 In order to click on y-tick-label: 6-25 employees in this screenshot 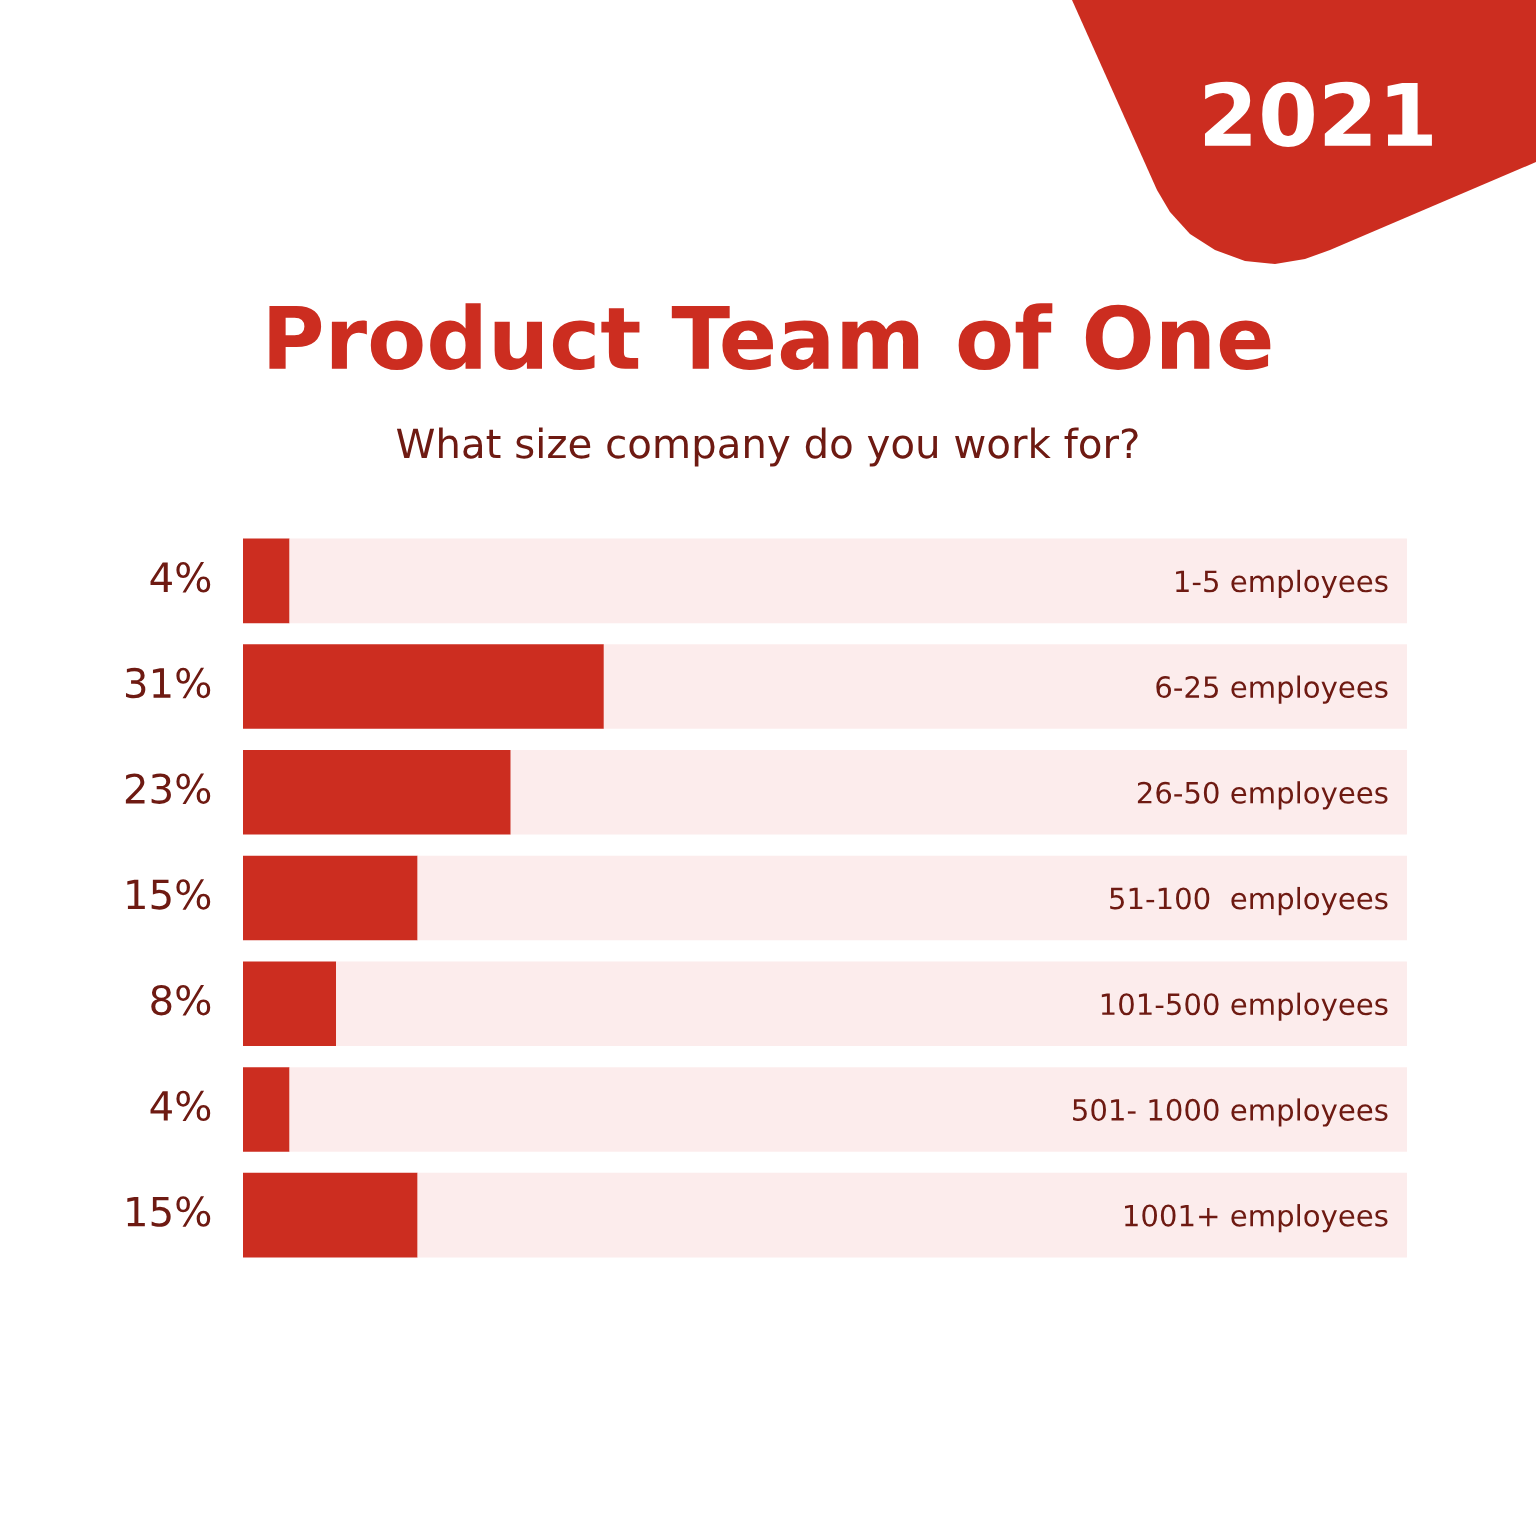, I will do `click(1272, 689)`.